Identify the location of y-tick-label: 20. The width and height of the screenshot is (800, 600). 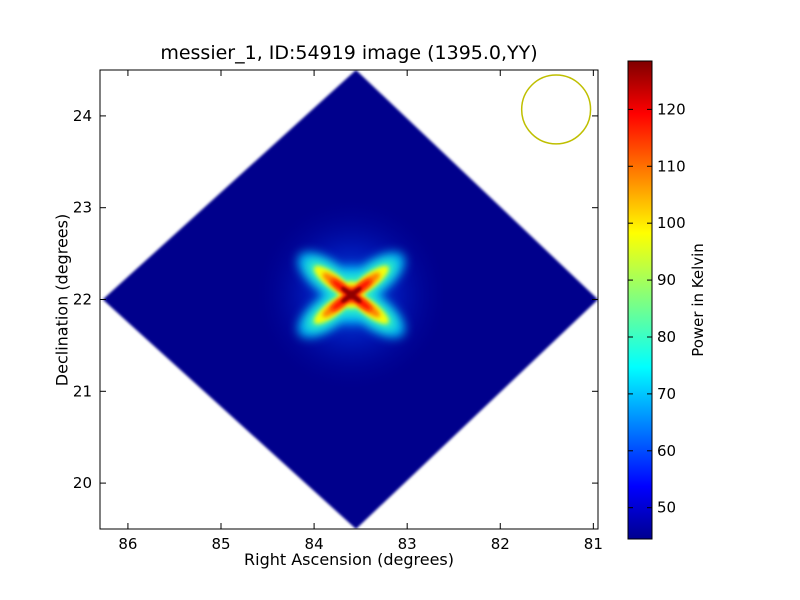
(82, 483).